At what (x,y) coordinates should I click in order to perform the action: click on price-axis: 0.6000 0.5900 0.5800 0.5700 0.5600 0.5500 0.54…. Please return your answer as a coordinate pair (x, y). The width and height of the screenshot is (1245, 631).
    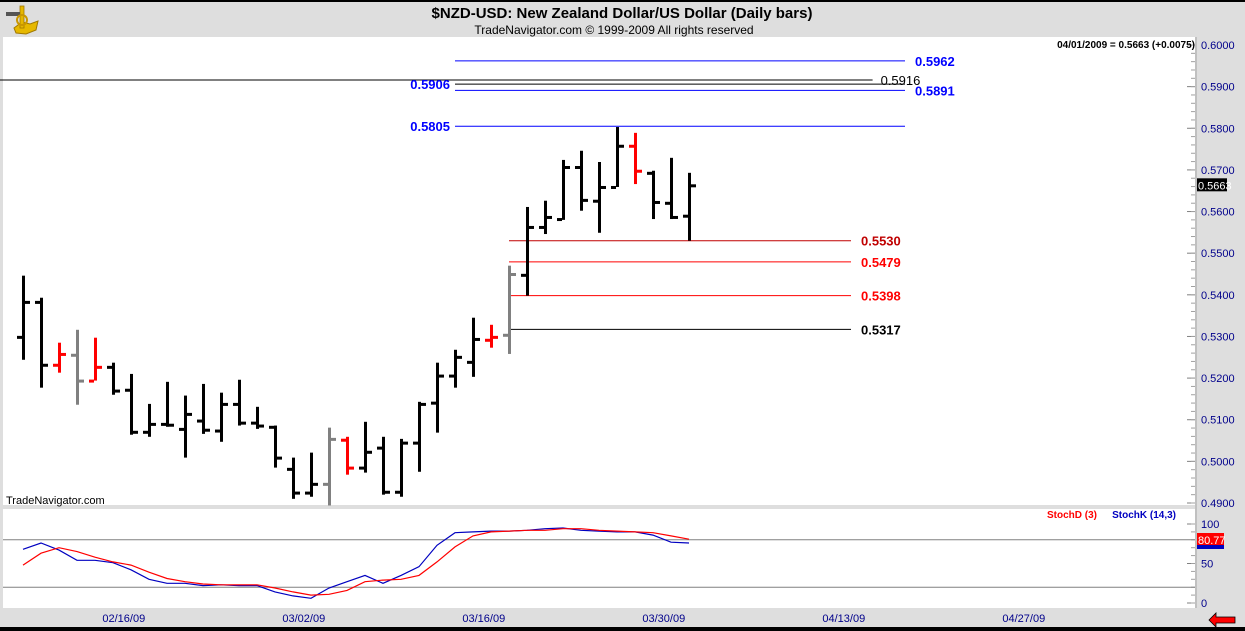
    Looking at the image, I should click on (1211, 275).